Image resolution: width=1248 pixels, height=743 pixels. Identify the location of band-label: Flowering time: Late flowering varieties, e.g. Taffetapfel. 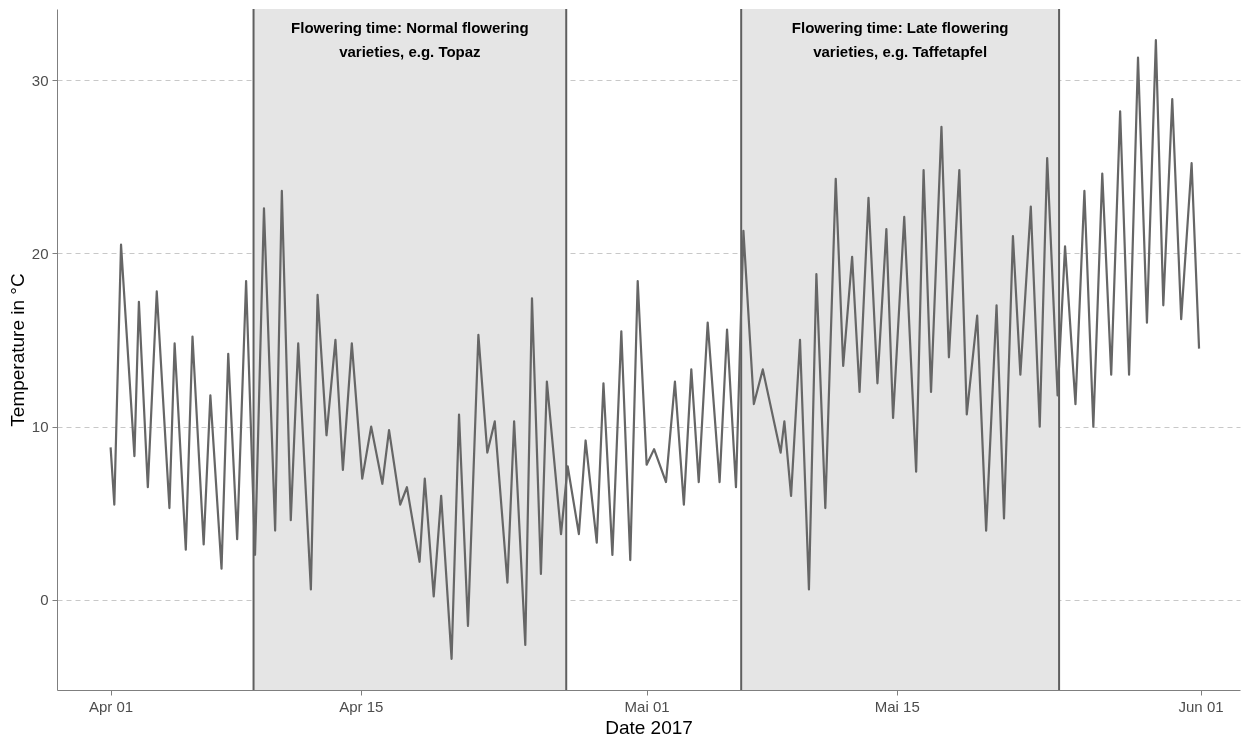
(900, 39).